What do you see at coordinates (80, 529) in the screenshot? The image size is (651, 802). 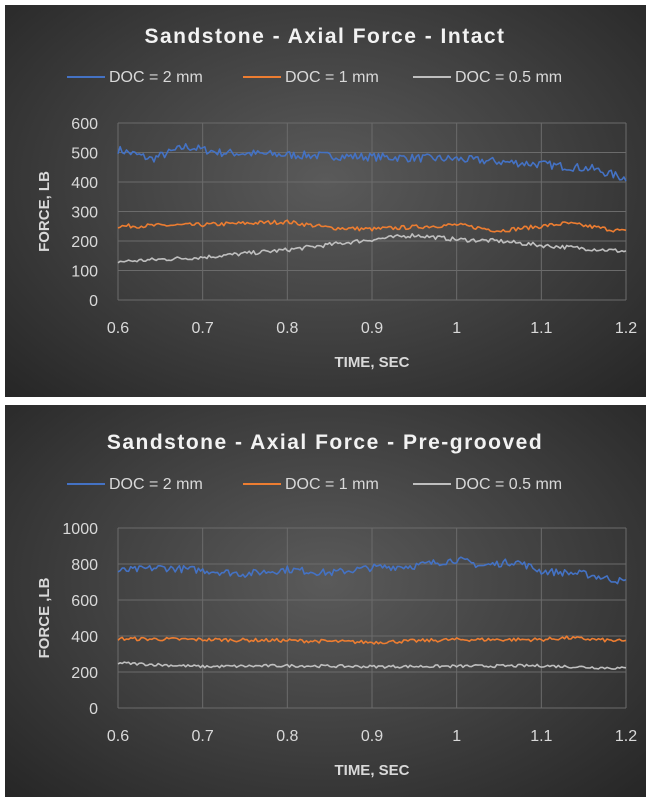 I see `y-tick-label: 1000` at bounding box center [80, 529].